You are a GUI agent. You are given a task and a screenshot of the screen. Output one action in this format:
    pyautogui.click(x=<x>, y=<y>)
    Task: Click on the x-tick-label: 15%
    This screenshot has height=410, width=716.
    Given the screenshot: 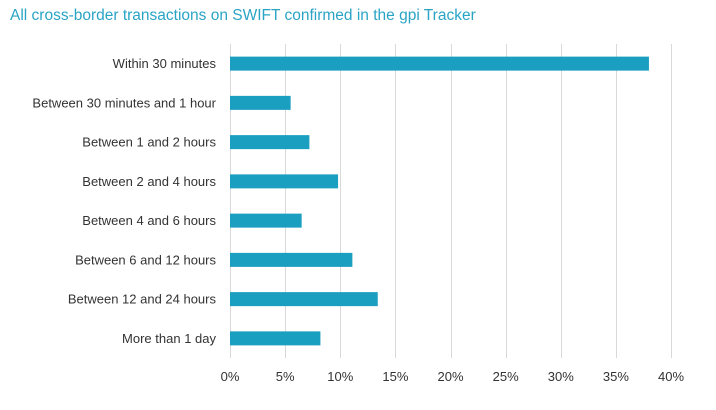 What is the action you would take?
    pyautogui.click(x=395, y=376)
    